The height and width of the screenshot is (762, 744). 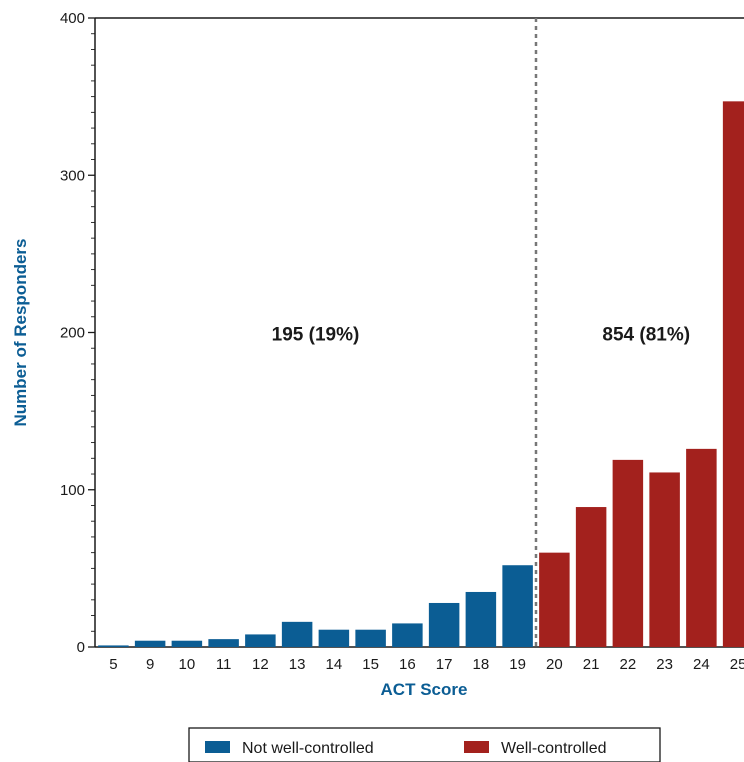 What do you see at coordinates (737, 664) in the screenshot?
I see `x-tick-label: 25` at bounding box center [737, 664].